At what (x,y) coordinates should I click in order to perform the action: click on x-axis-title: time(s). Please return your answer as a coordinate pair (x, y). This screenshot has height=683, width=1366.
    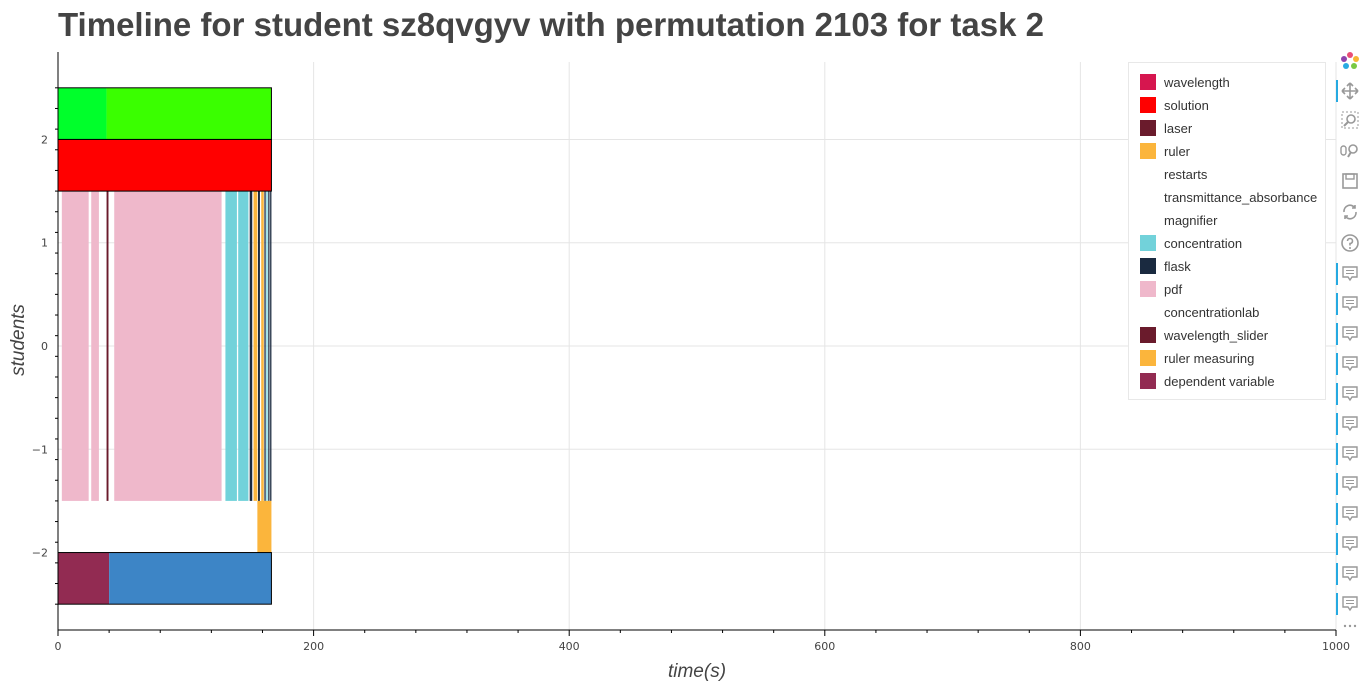
    Looking at the image, I should click on (697, 671).